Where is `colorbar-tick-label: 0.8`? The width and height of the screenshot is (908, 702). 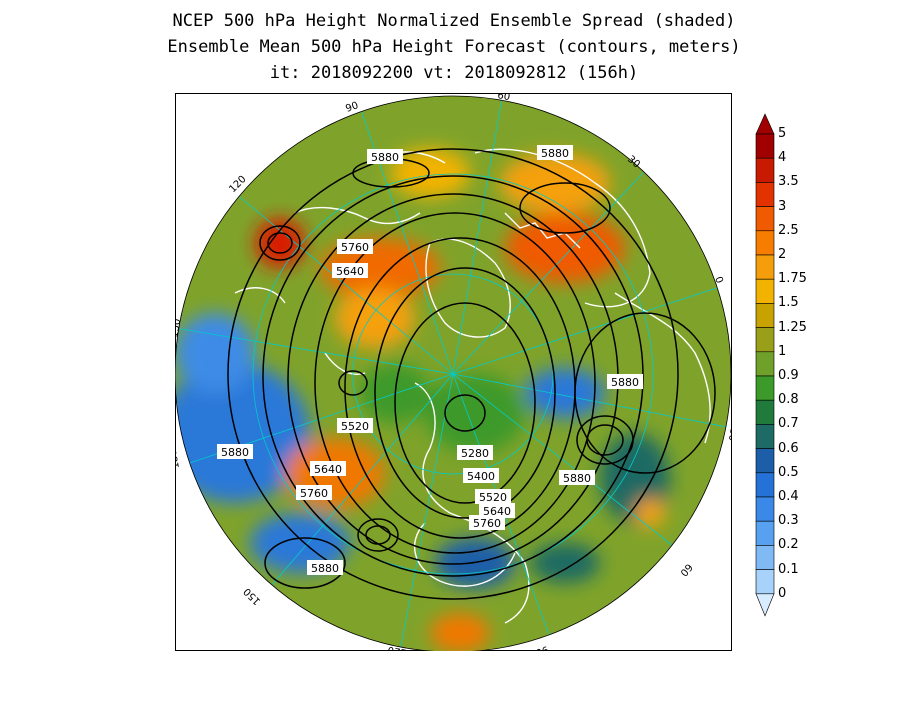
colorbar-tick-label: 0.8 is located at coordinates (788, 400).